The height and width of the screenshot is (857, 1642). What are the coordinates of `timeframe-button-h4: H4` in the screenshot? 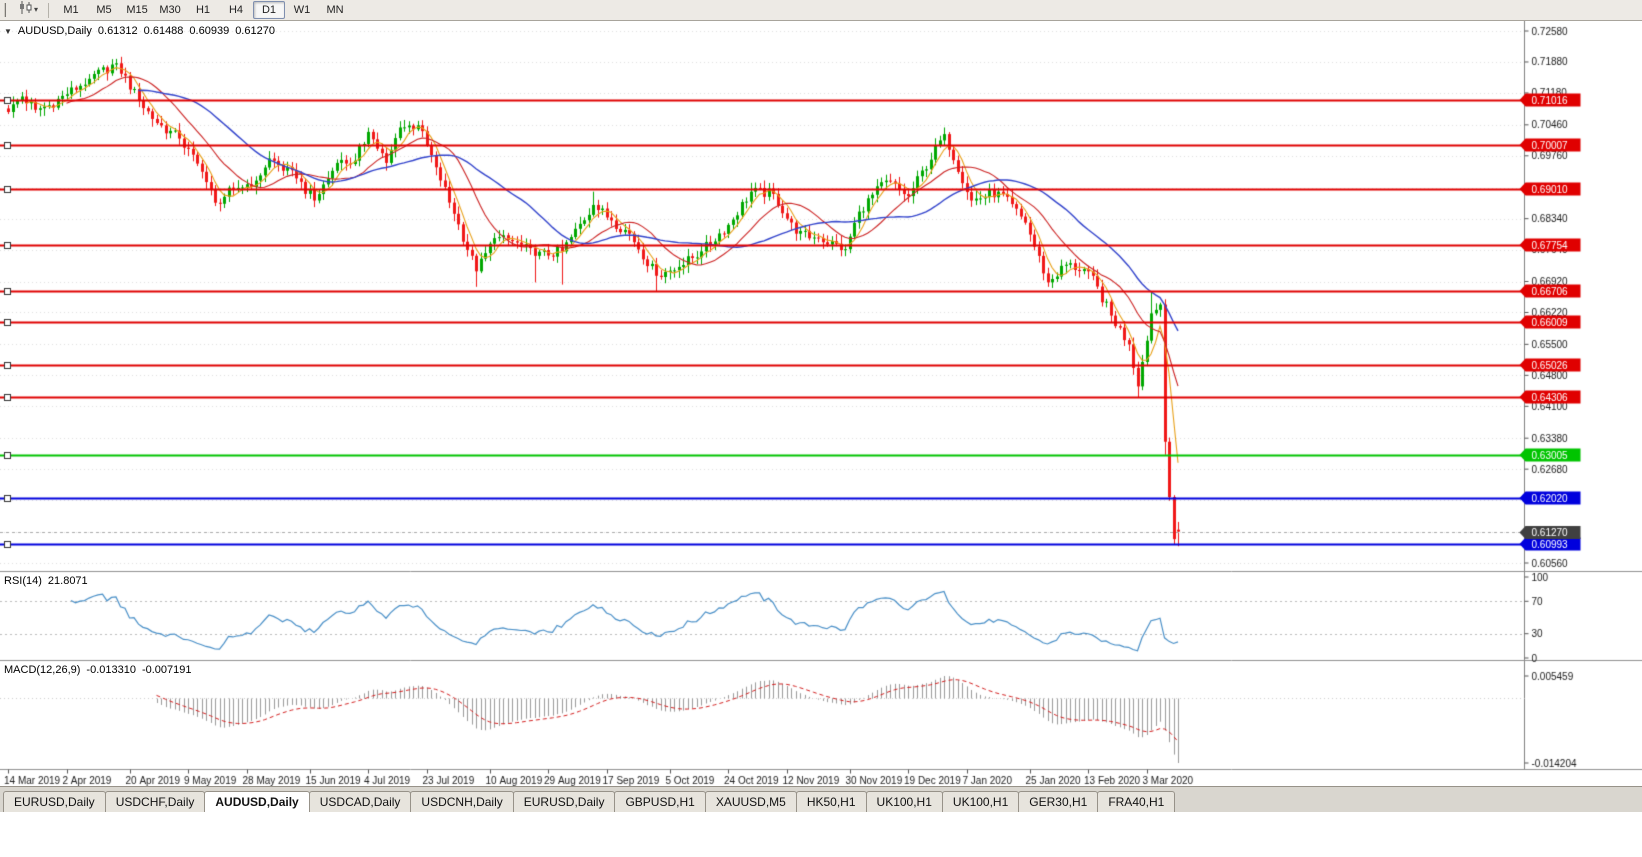 It's located at (236, 10).